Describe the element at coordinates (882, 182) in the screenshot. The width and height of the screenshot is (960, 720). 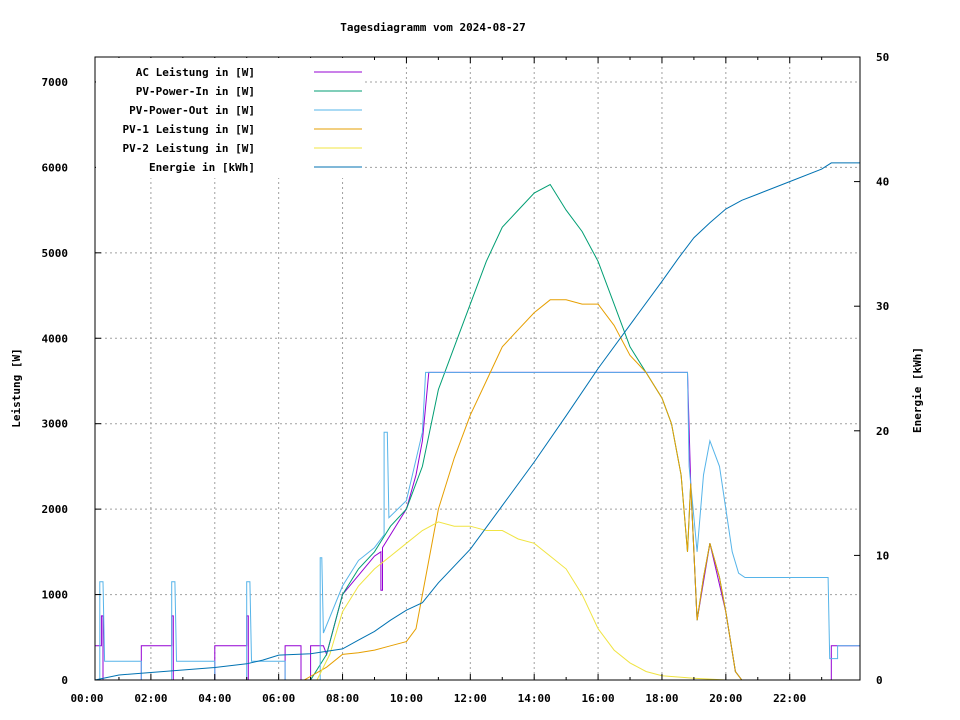
I see `y2-tick-label: 40` at that location.